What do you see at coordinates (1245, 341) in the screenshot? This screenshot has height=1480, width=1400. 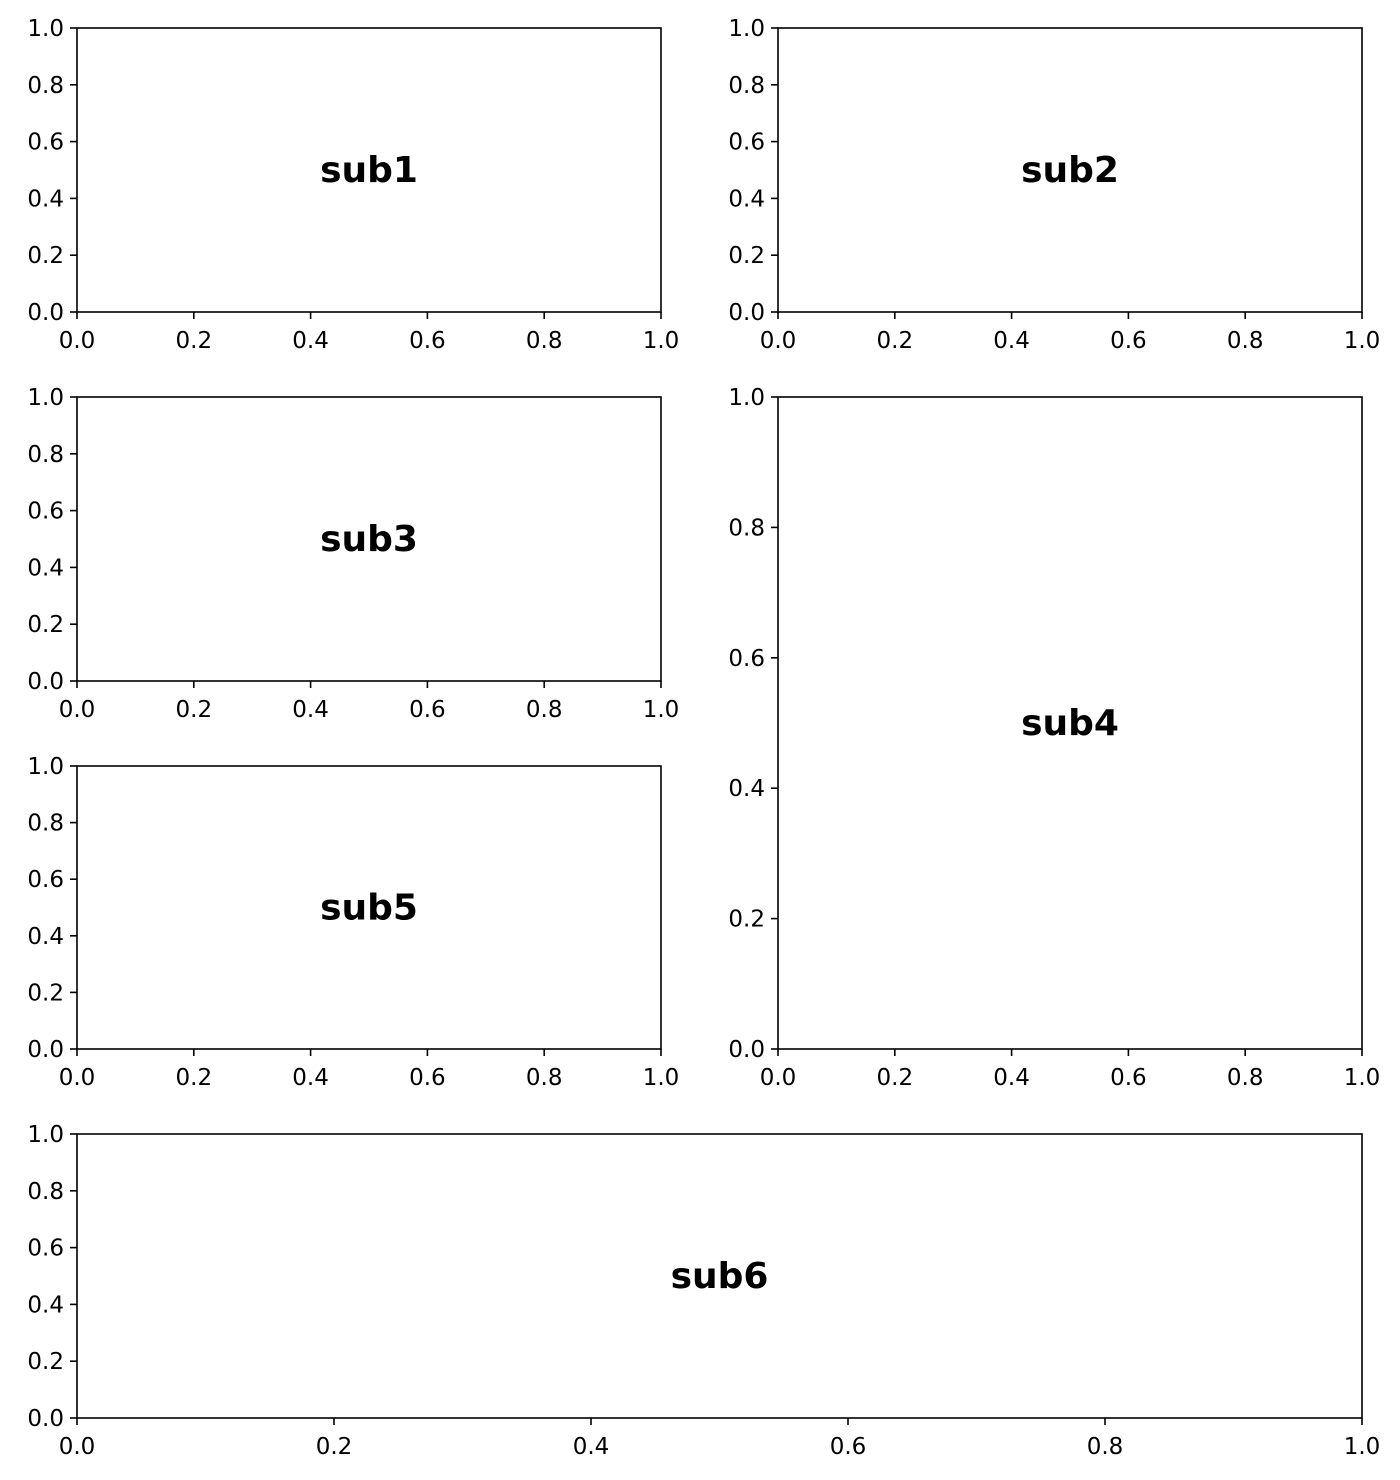 I see `subplot-2-x-tick-label: 0.8` at bounding box center [1245, 341].